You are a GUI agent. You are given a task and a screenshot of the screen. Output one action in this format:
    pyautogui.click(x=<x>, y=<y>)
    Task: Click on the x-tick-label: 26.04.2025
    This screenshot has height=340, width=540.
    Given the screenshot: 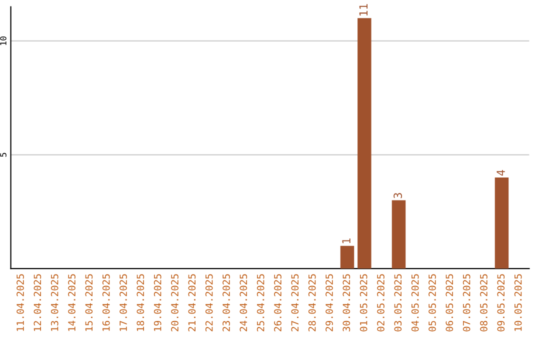 What is the action you would take?
    pyautogui.click(x=278, y=303)
    